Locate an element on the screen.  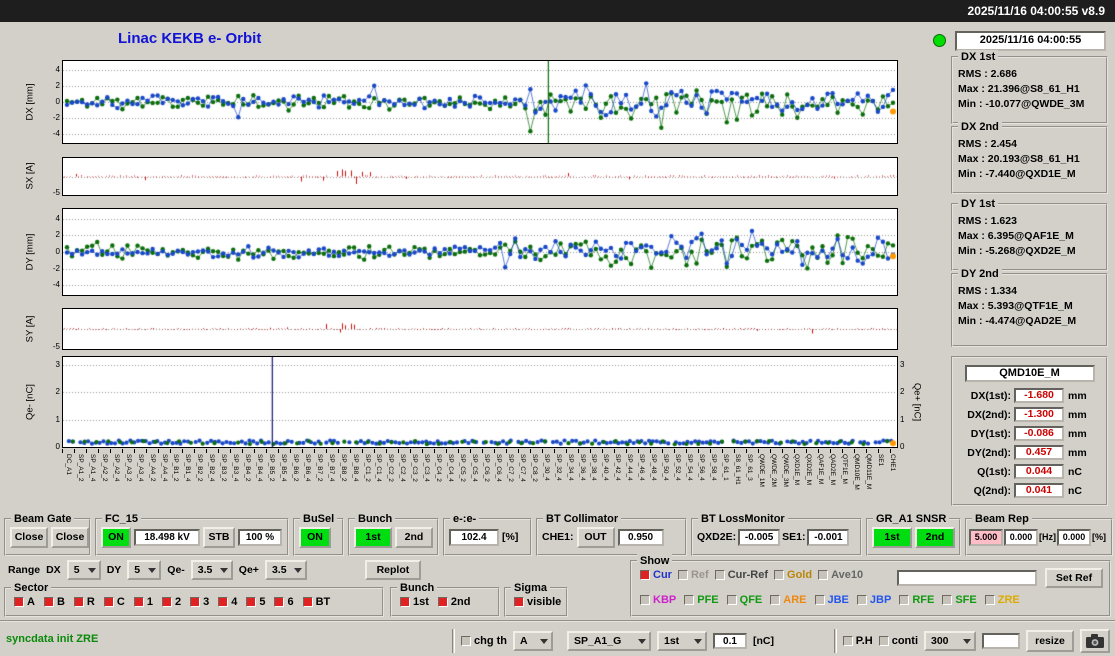
sigma-checkbox-item: visible is located at coordinates (537, 602).